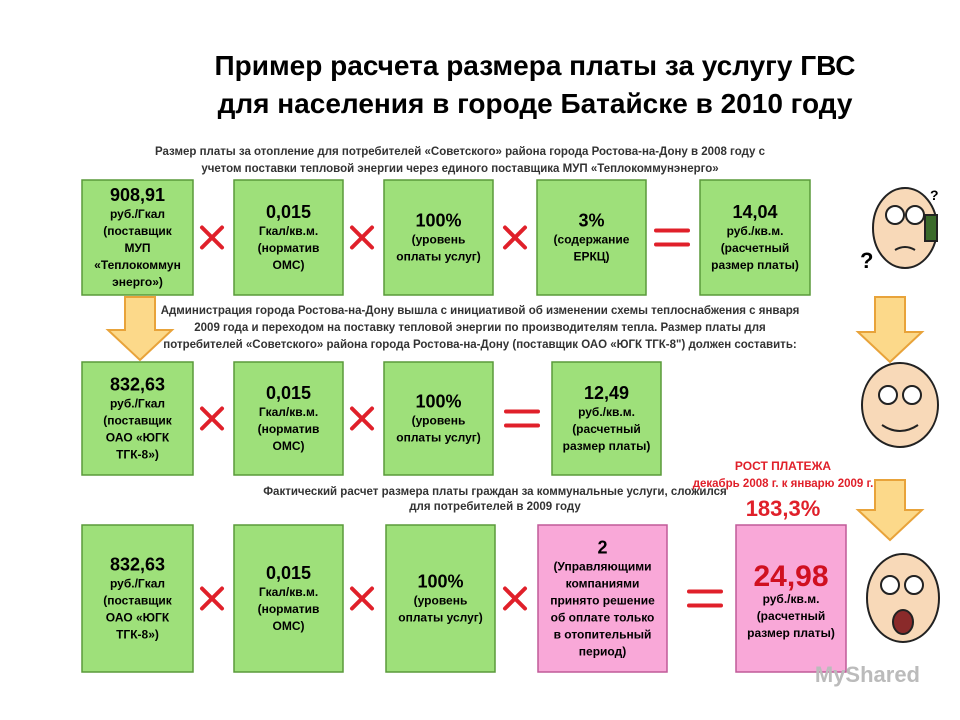 The image size is (960, 720). Describe the element at coordinates (495, 507) in the screenshot. I see `caption: для потребителей в 2009 году` at that location.